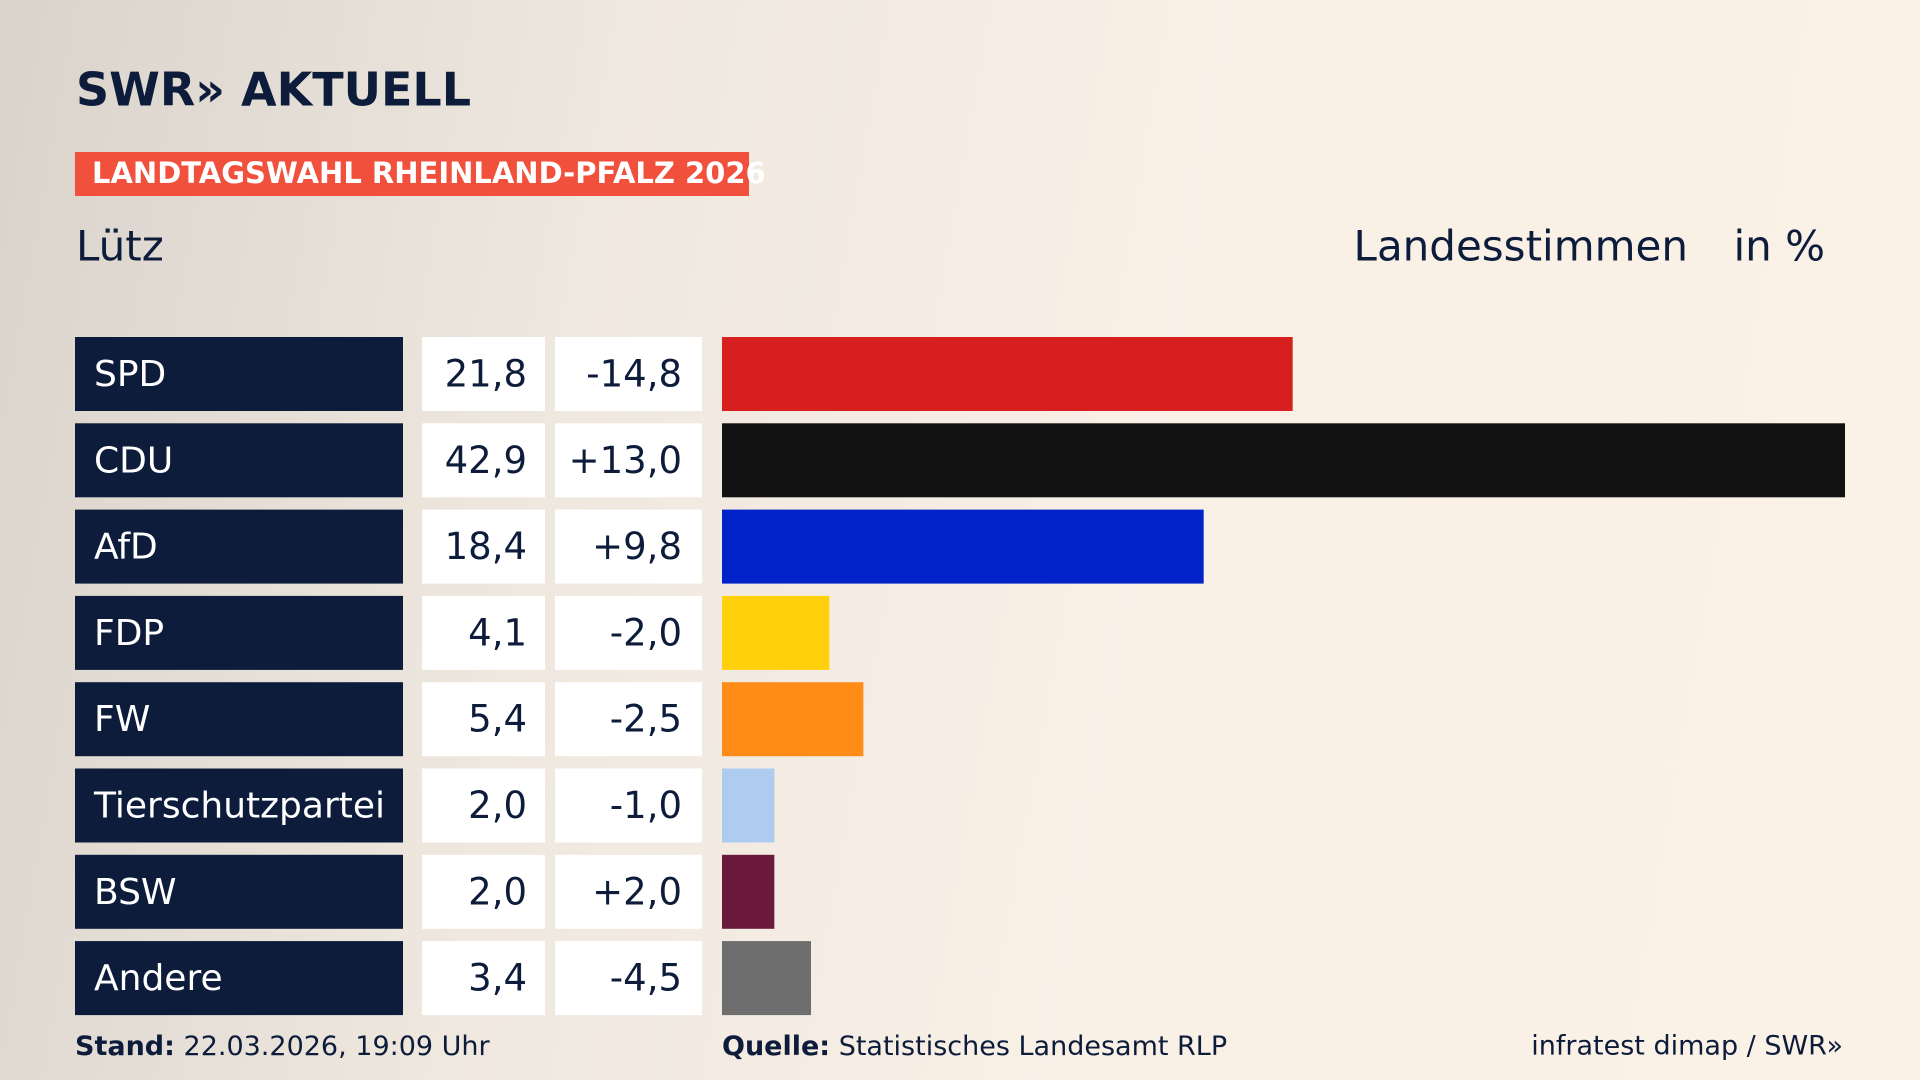 Image resolution: width=1920 pixels, height=1080 pixels. I want to click on source: Quelle: Statistisches Landesamt RLP, so click(974, 1046).